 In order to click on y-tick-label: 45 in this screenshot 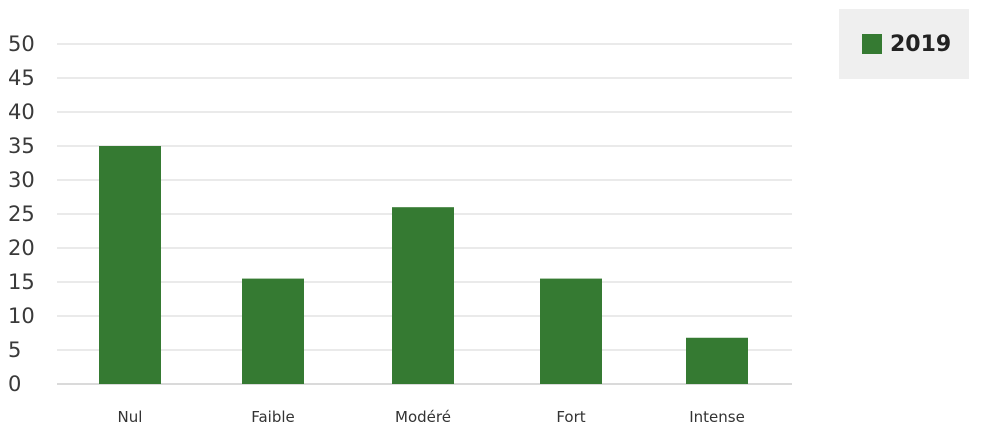, I will do `click(21, 78)`.